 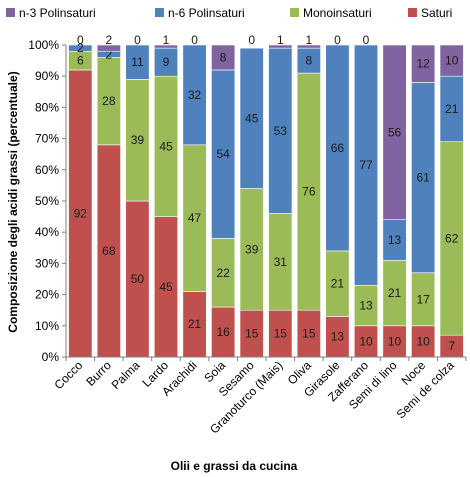 I want to click on data-label: 53, so click(x=281, y=131).